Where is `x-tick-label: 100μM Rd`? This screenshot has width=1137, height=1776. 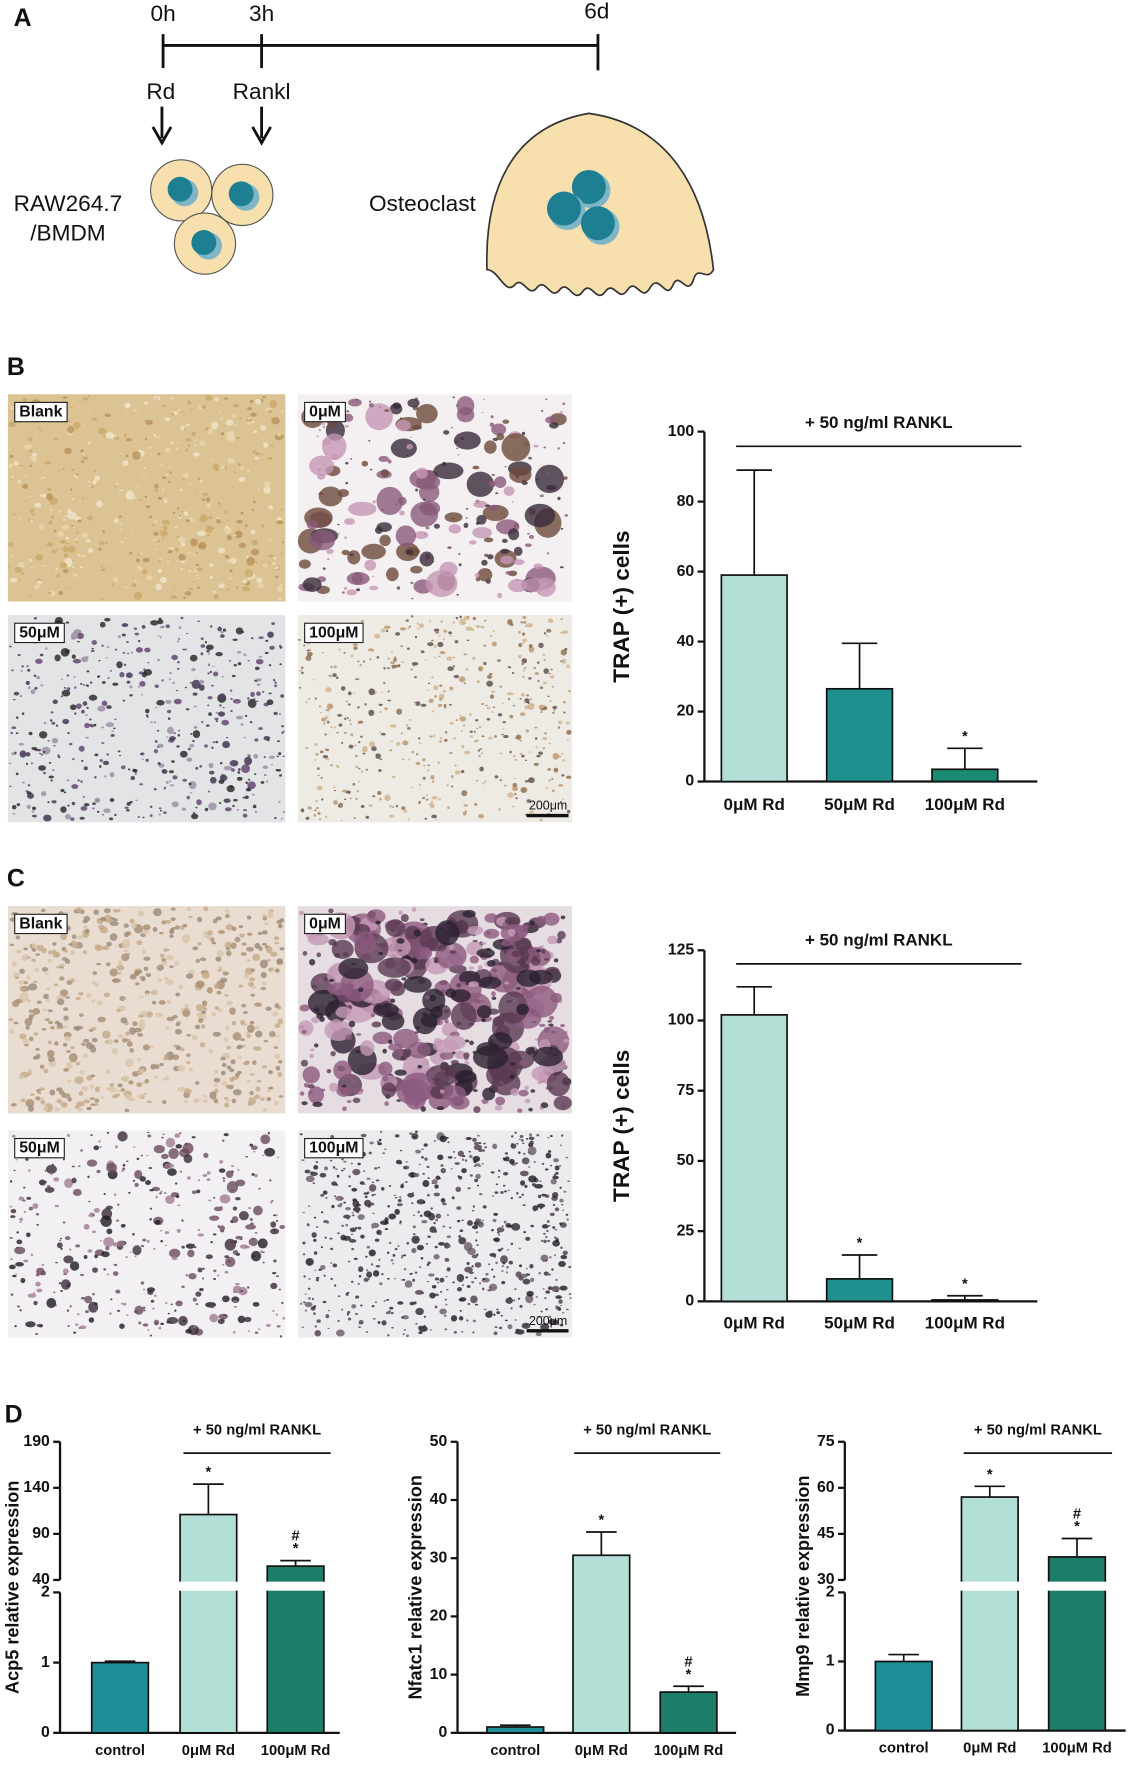
x-tick-label: 100μM Rd is located at coordinates (965, 804).